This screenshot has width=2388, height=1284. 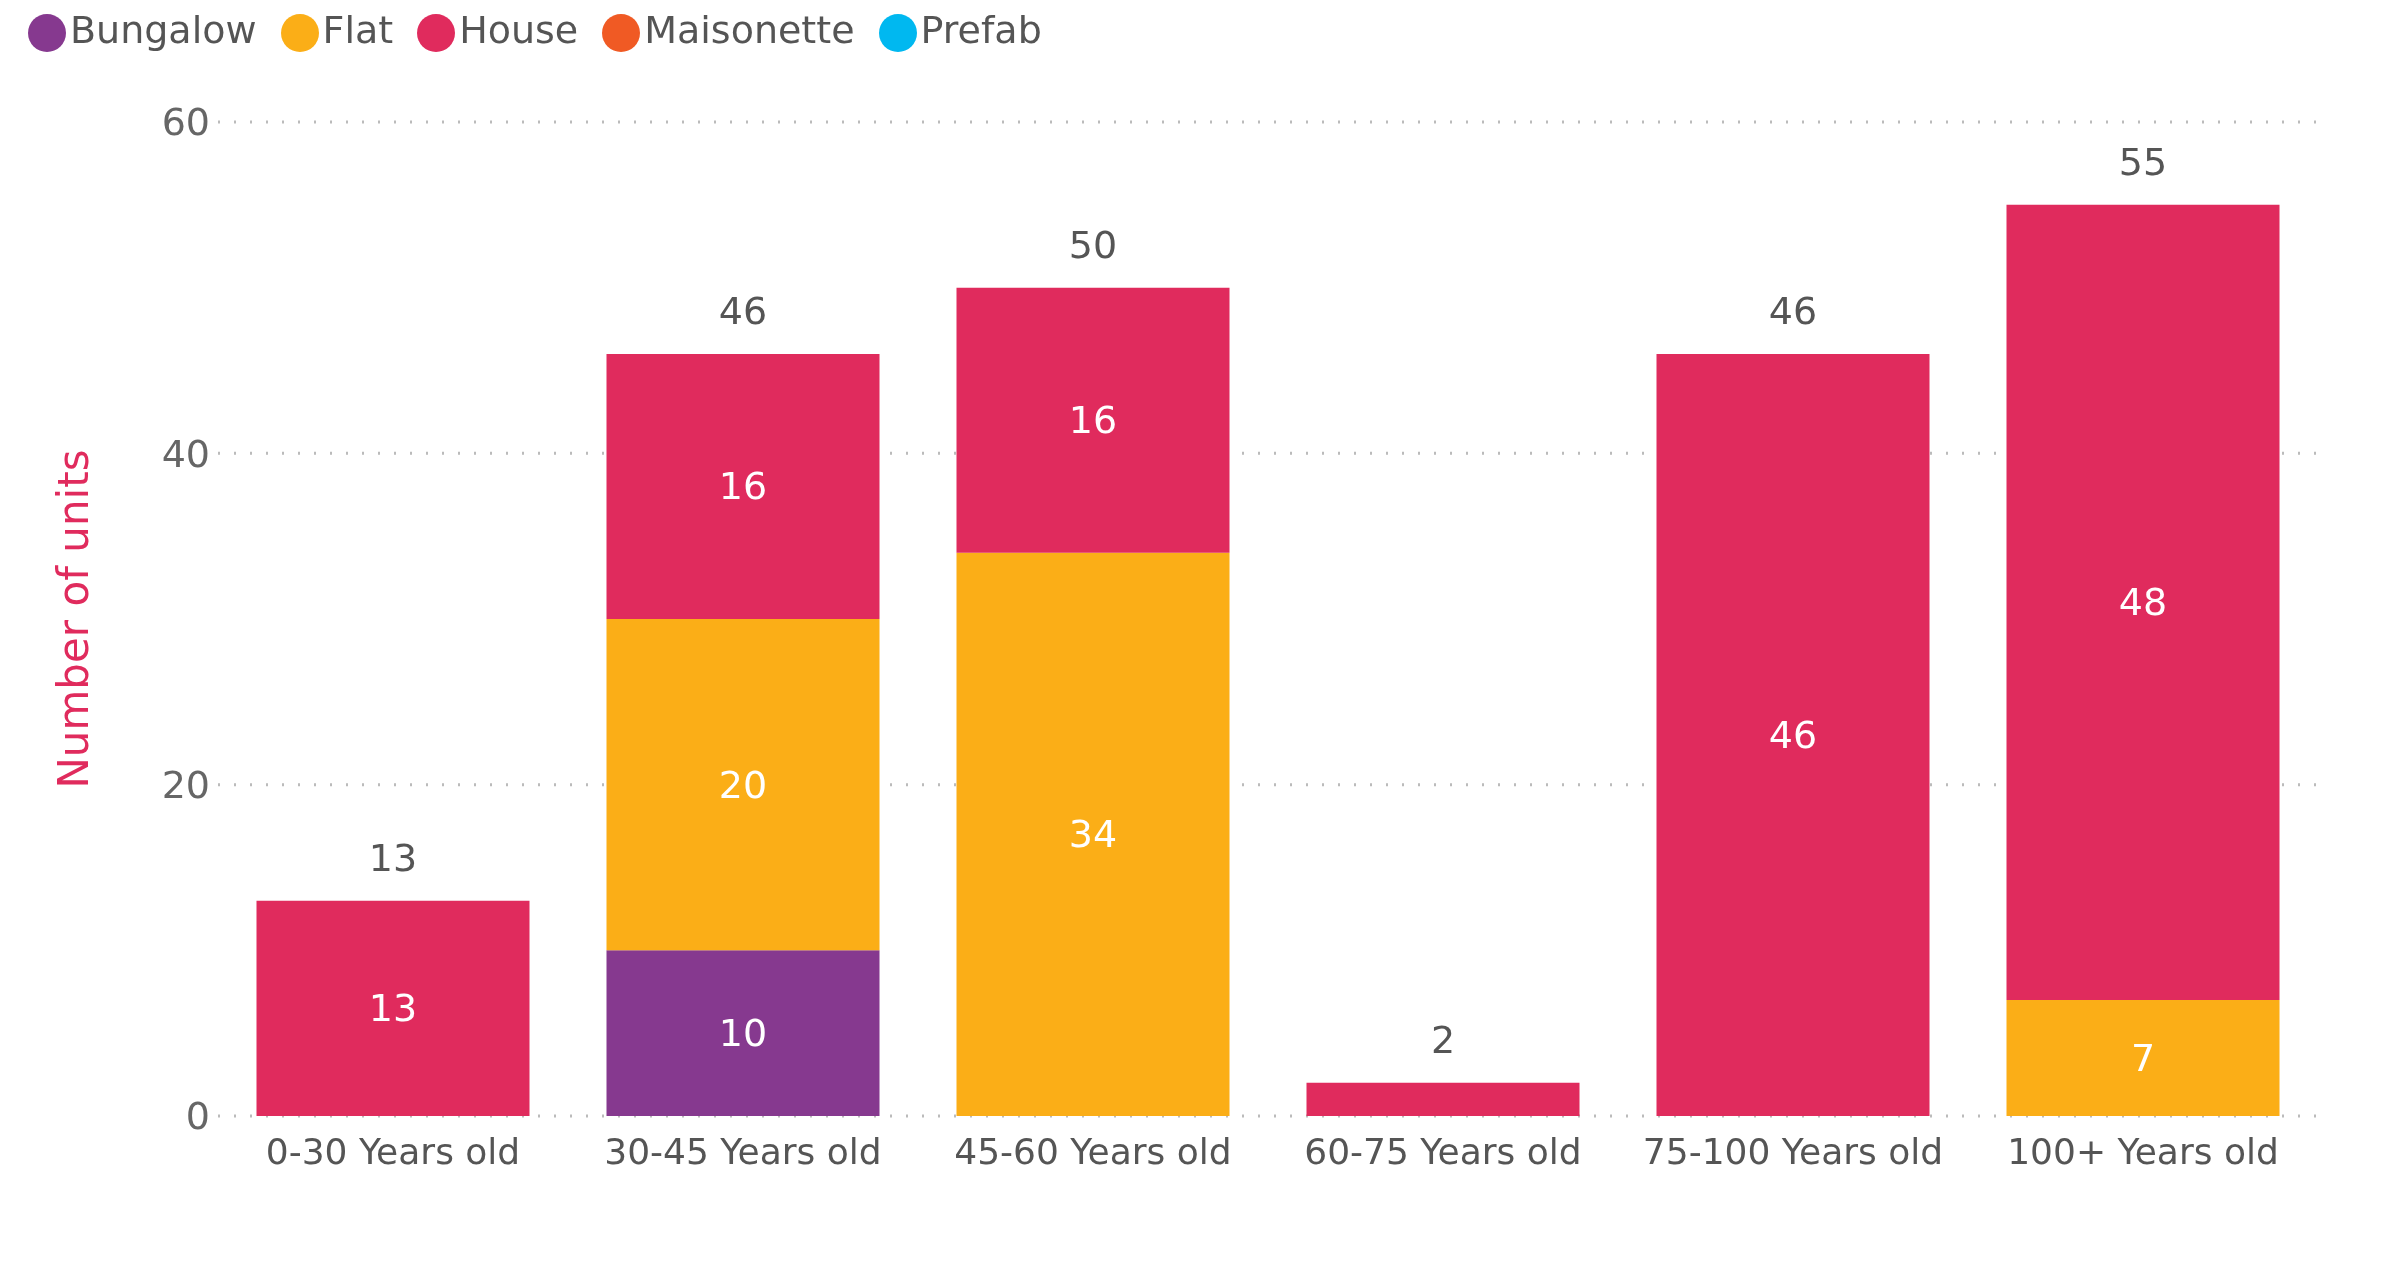 I want to click on y-tick-label: 20, so click(x=185, y=785).